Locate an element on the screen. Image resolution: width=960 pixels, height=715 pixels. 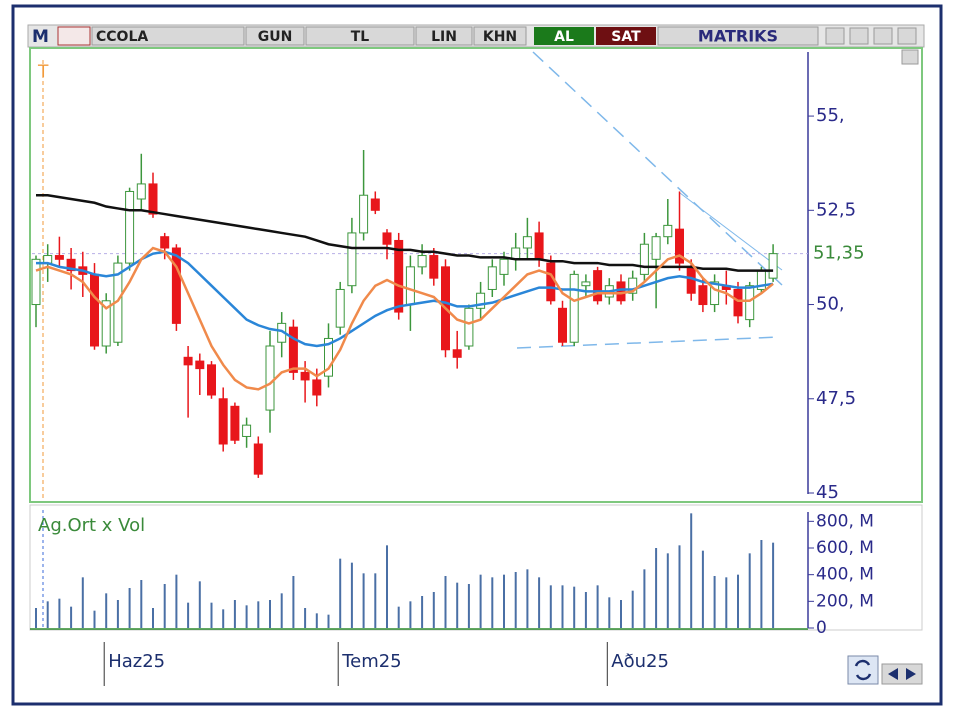
sync-icon is located at coordinates (863, 670).